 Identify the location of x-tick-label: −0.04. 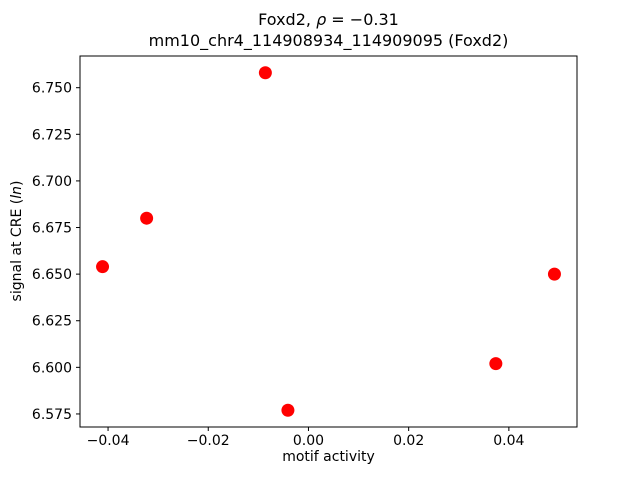
(108, 441).